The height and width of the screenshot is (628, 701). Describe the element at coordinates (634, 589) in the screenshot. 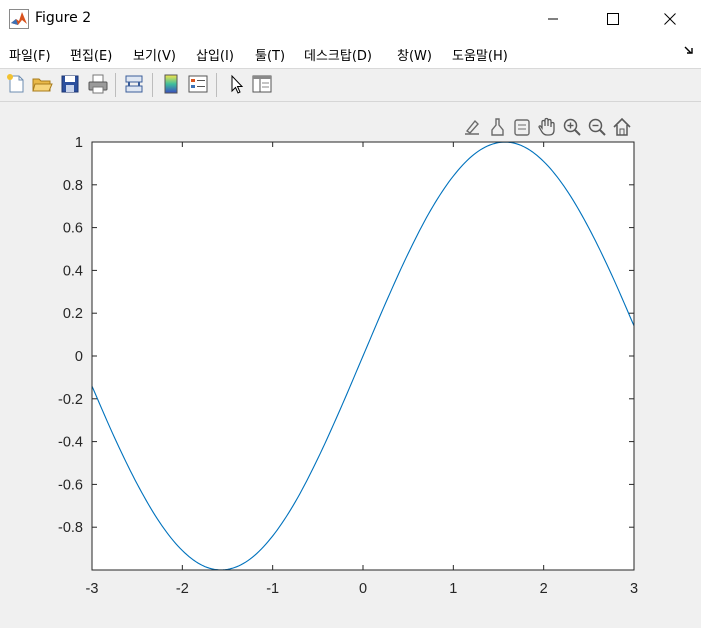

I see `x-tick-label: 3` at that location.